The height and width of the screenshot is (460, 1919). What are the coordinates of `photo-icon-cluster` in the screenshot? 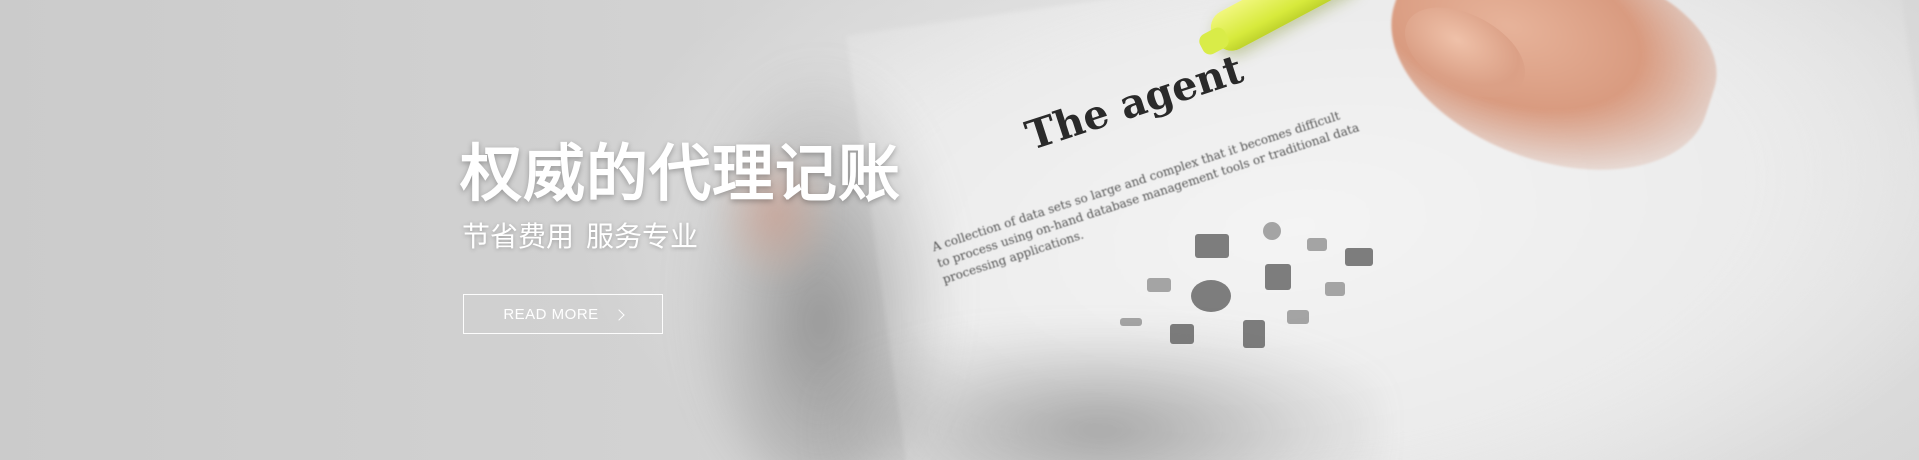 It's located at (1255, 285).